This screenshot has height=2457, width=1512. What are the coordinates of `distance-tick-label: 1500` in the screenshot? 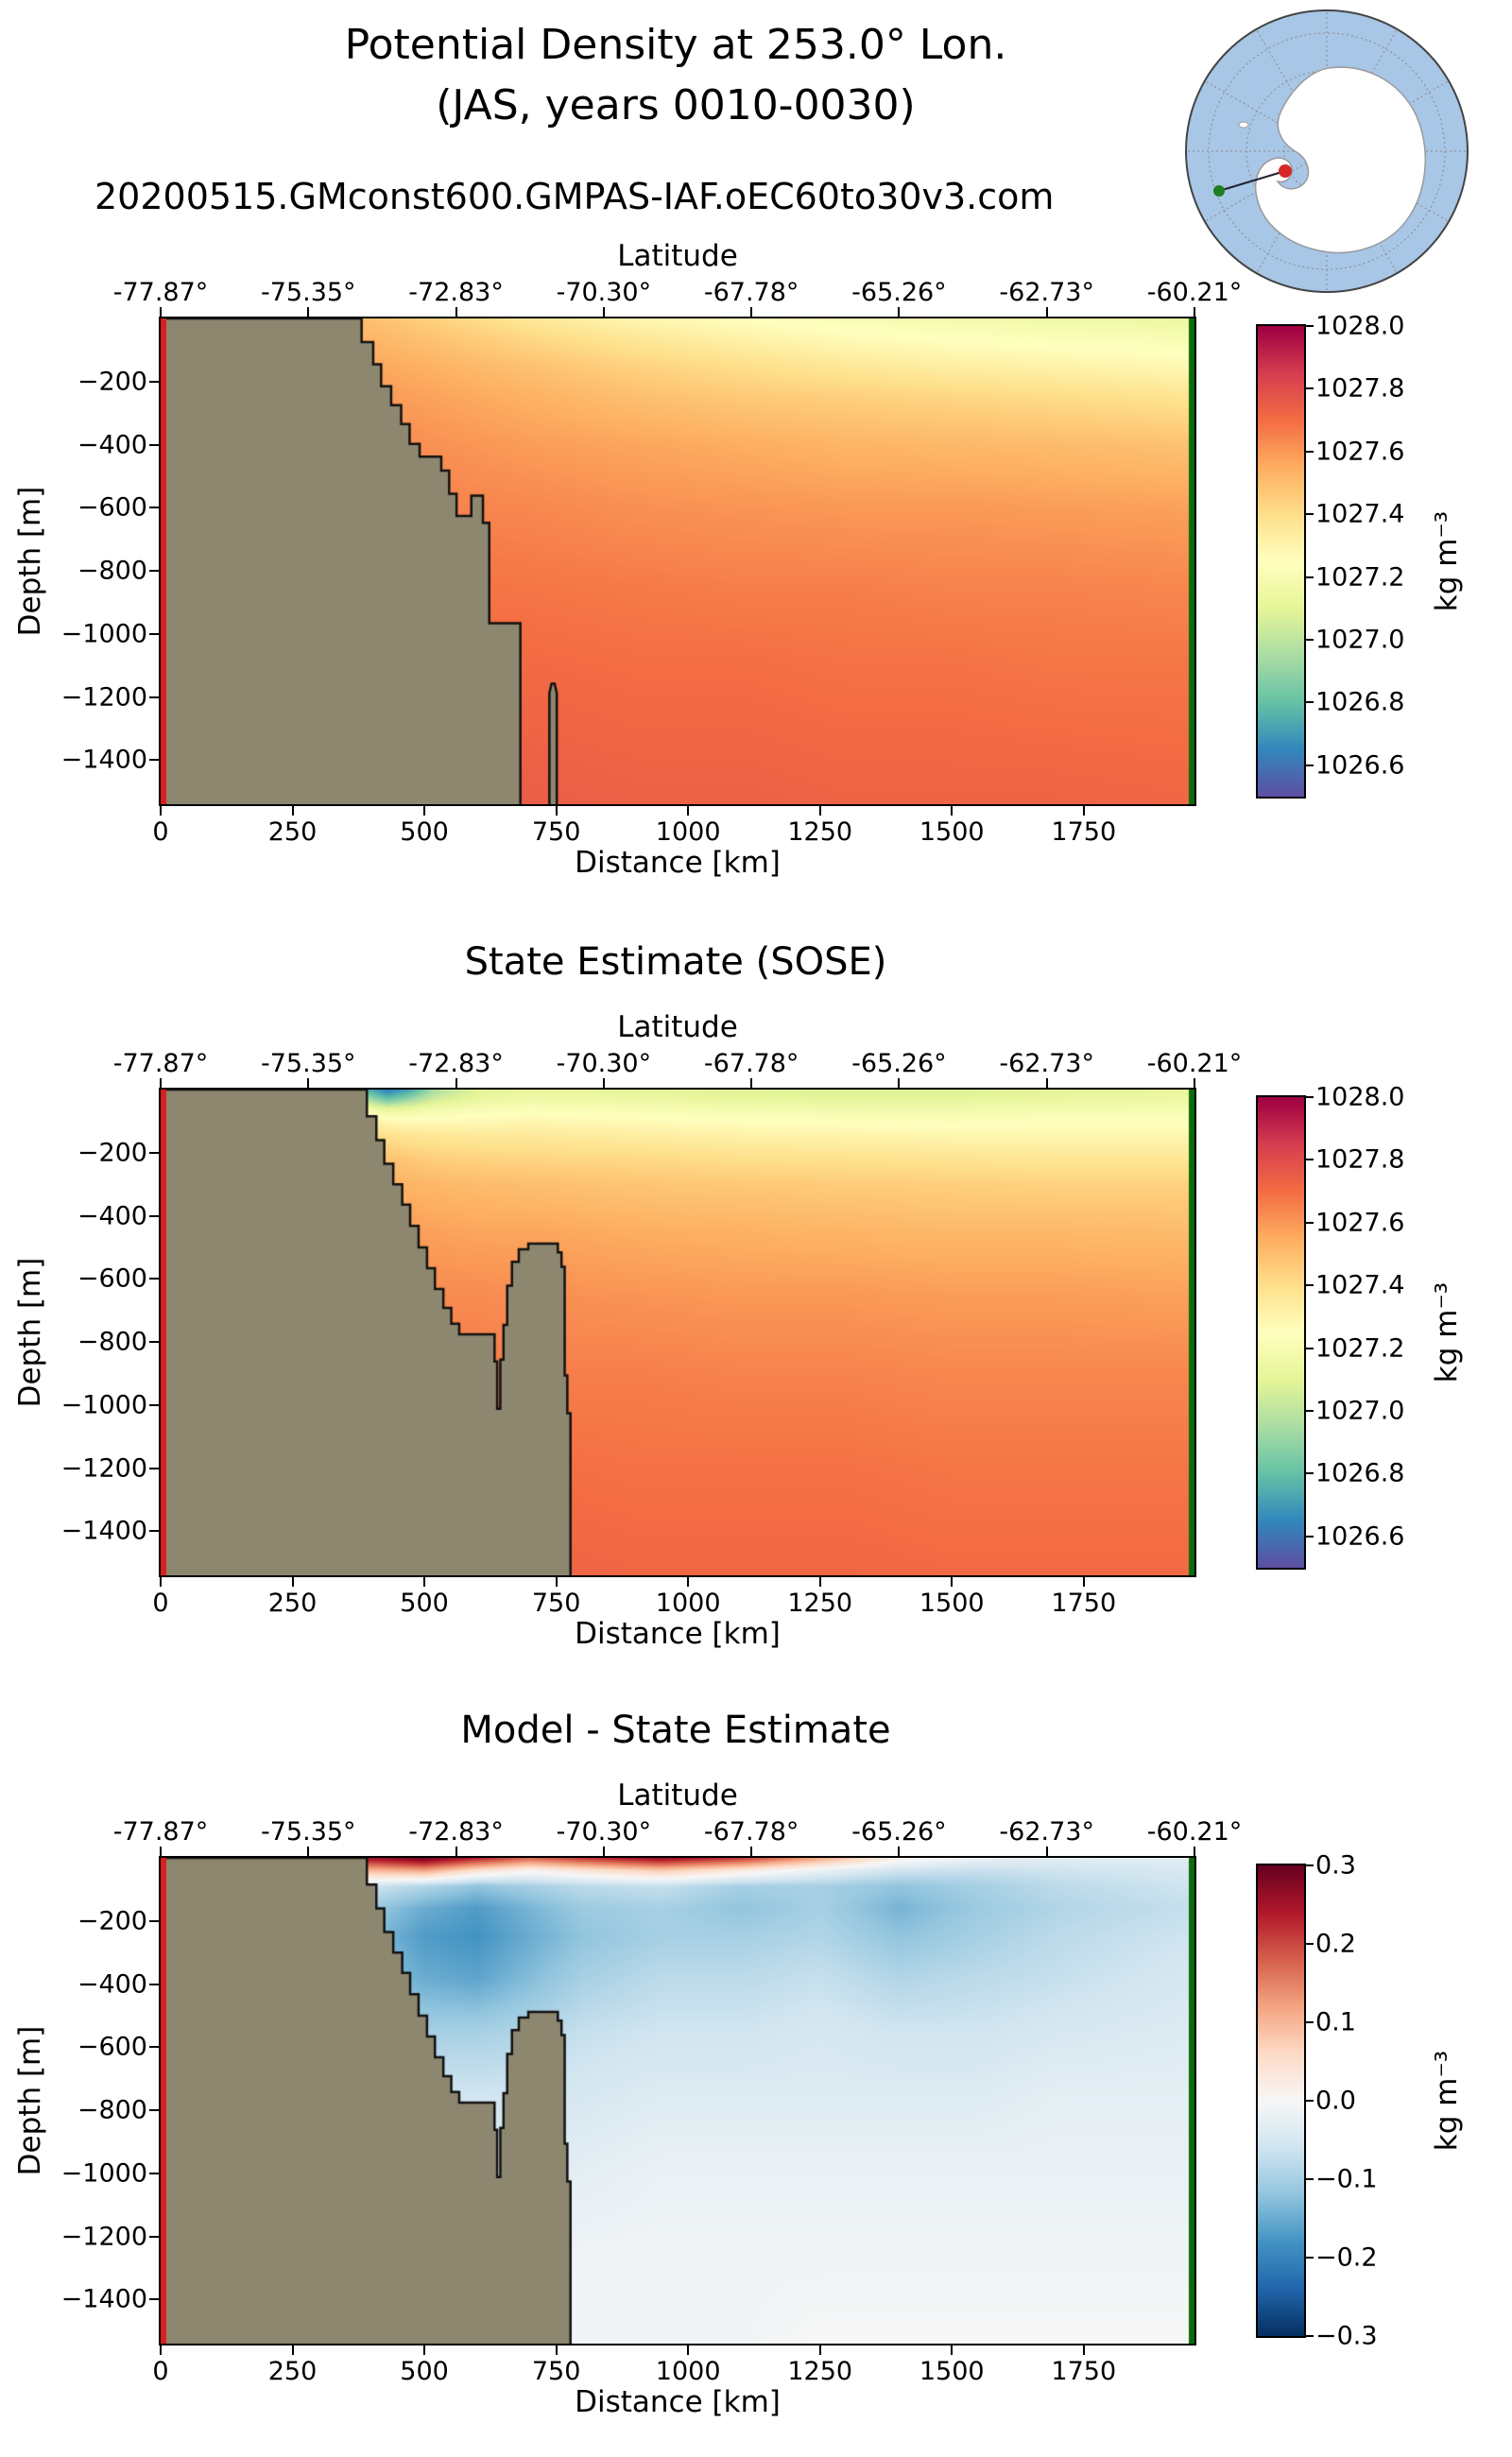 It's located at (952, 1603).